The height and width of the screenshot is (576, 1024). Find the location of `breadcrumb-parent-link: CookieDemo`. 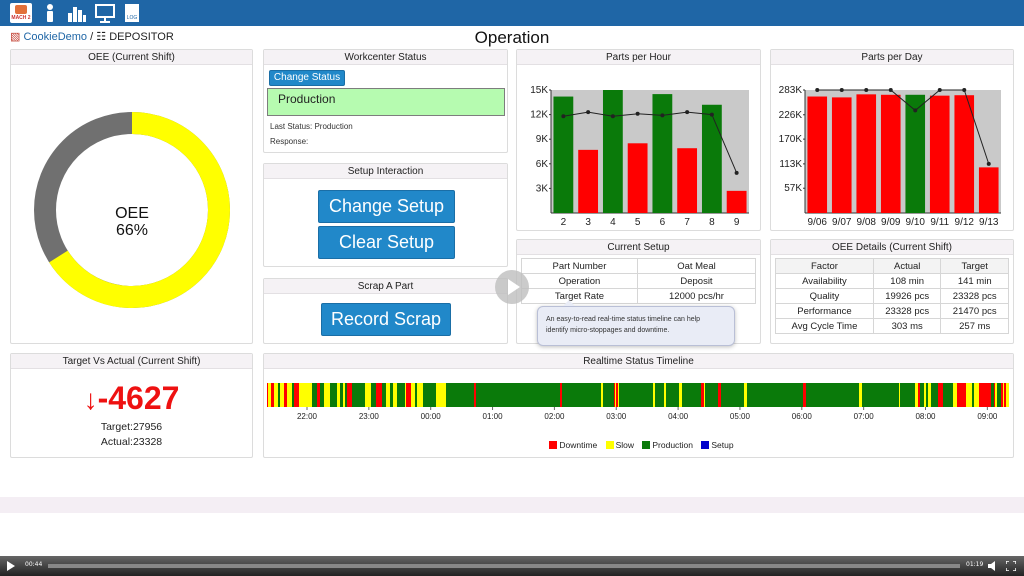

breadcrumb-parent-link: CookieDemo is located at coordinates (55, 37).